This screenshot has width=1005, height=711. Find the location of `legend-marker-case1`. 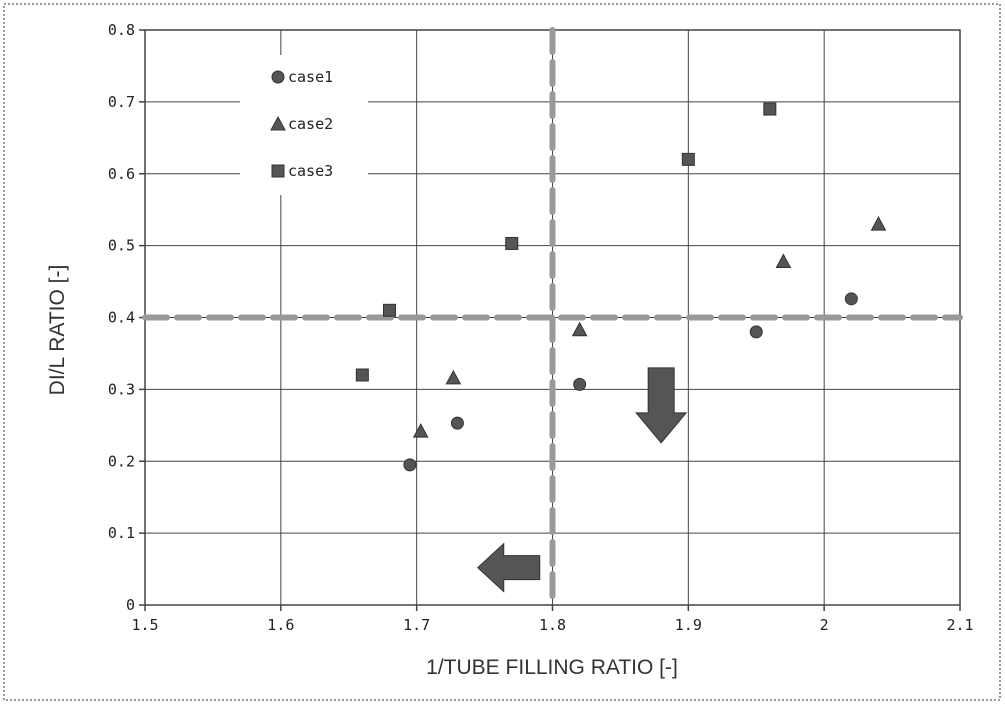

legend-marker-case1 is located at coordinates (278, 77).